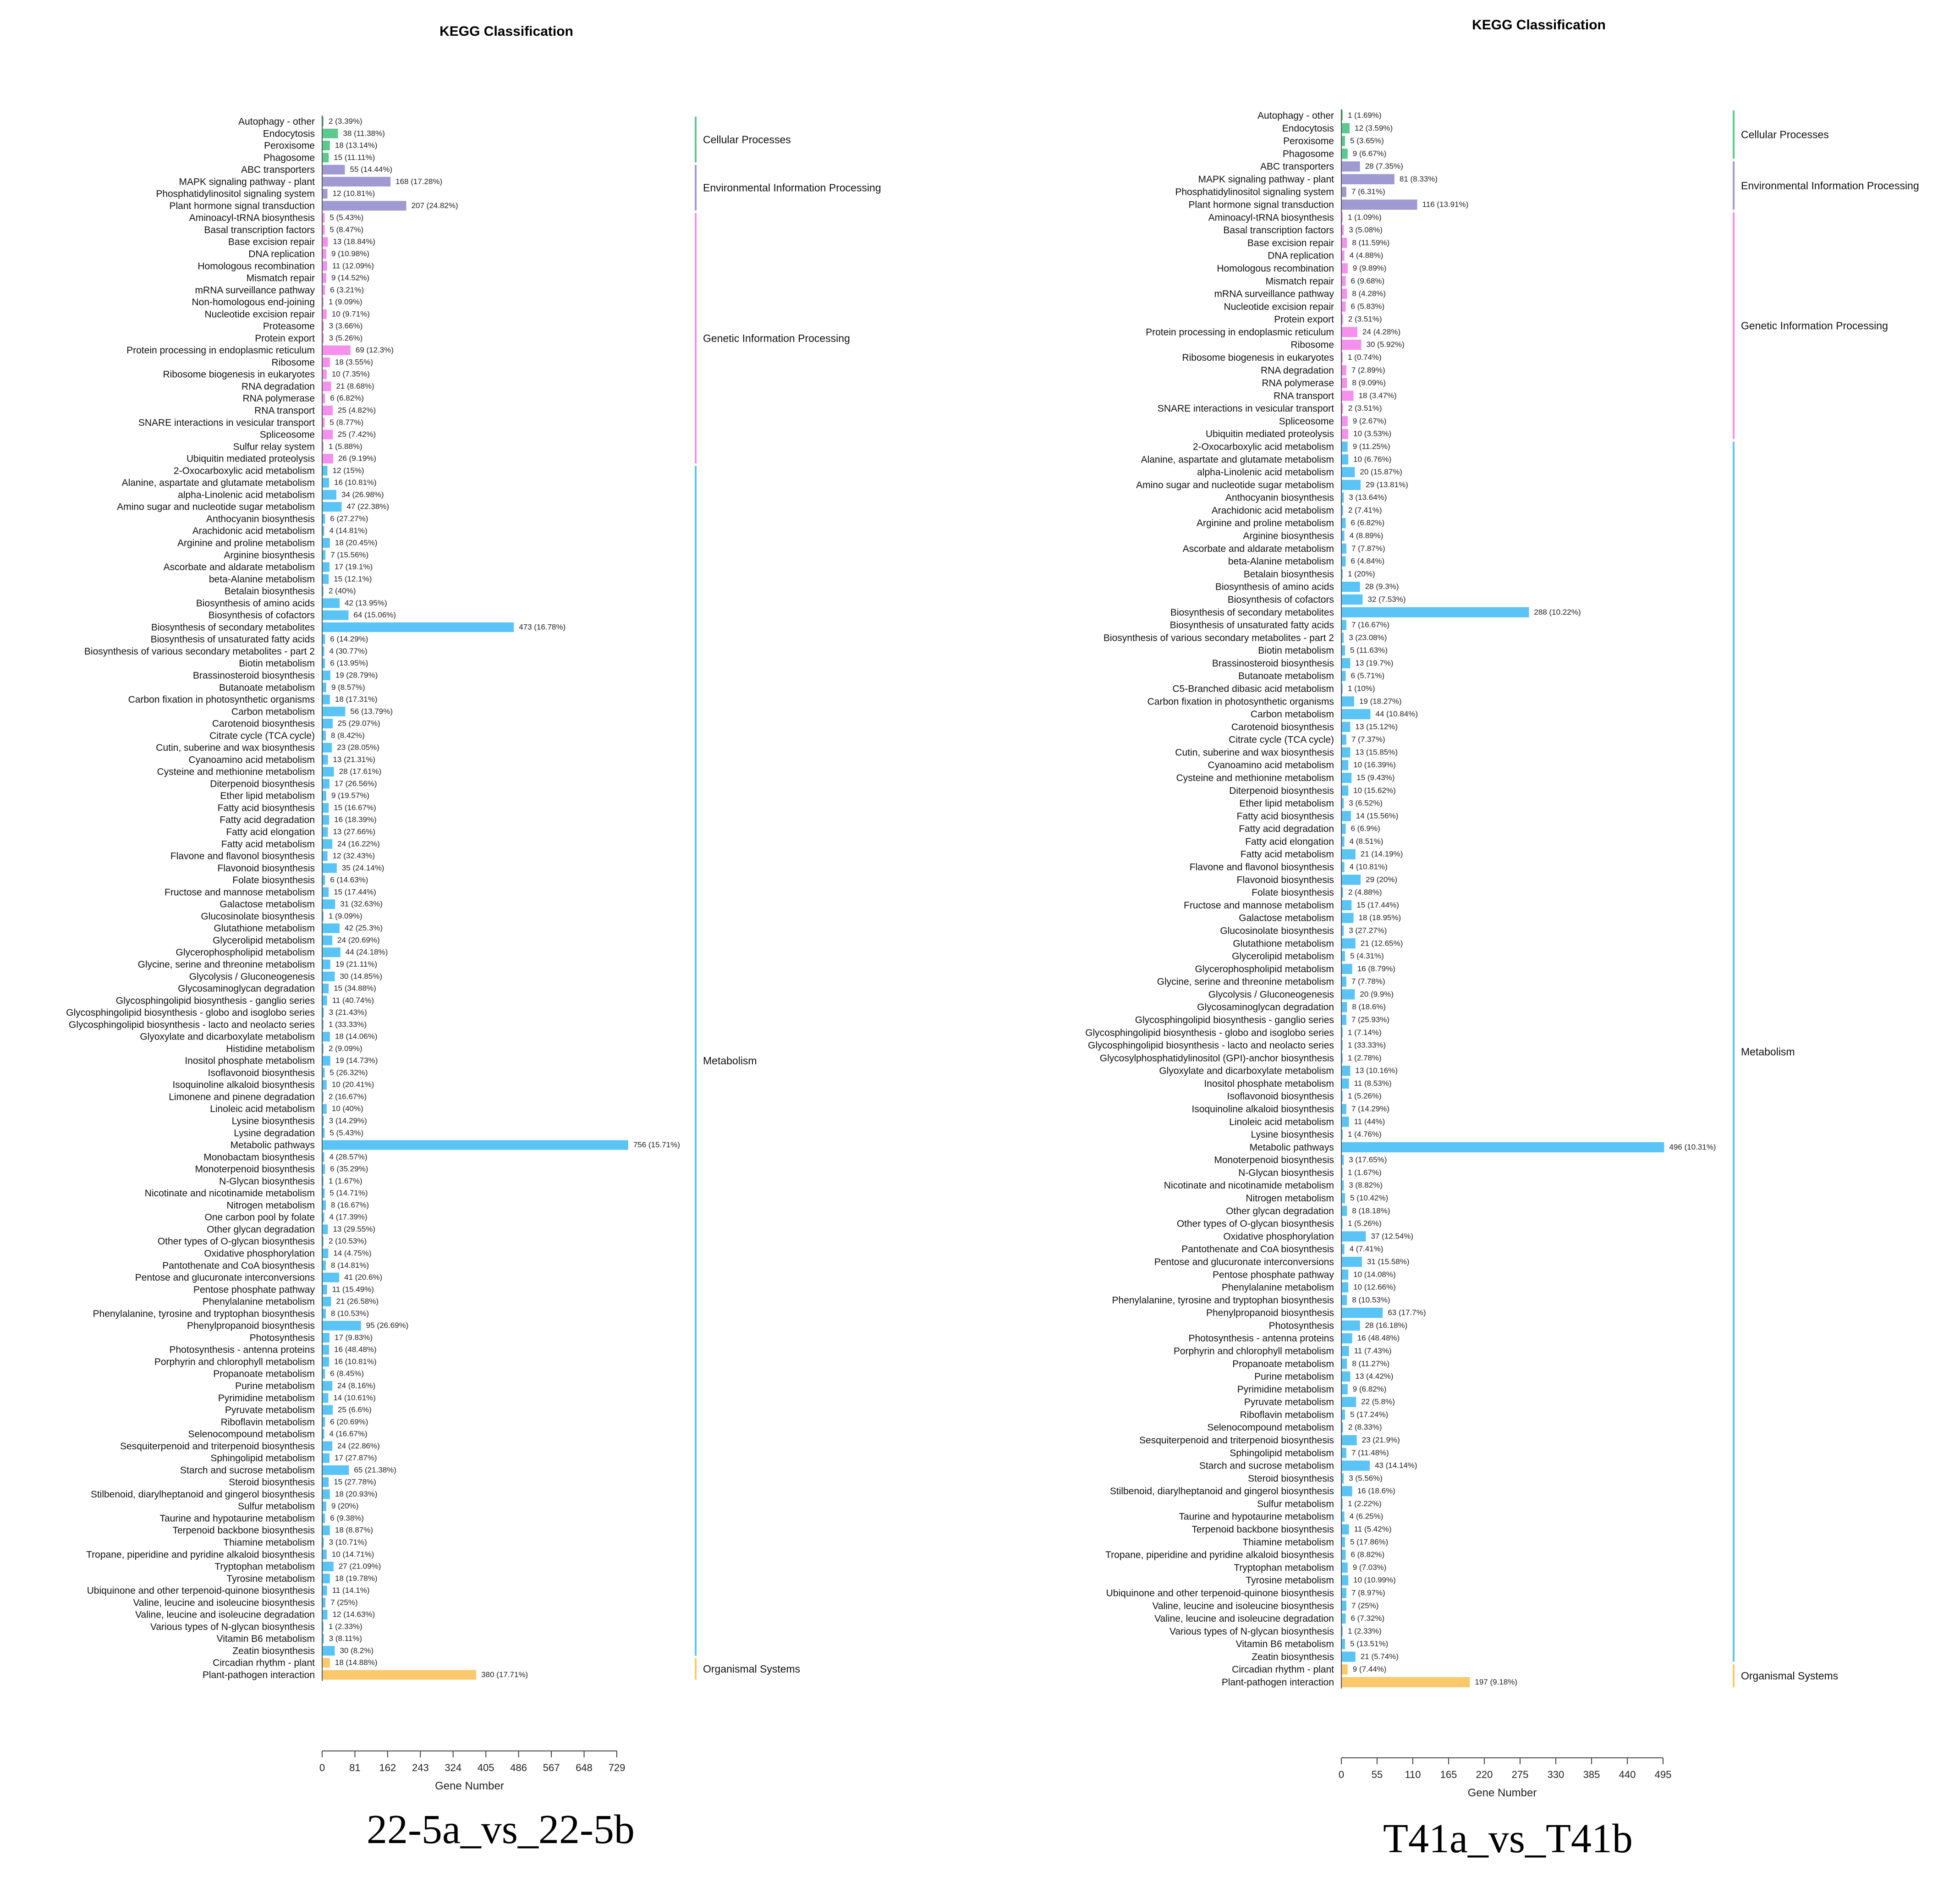 Image resolution: width=1960 pixels, height=1877 pixels. Describe the element at coordinates (277, 663) in the screenshot. I see `category-label: Biotin metabolism` at that location.